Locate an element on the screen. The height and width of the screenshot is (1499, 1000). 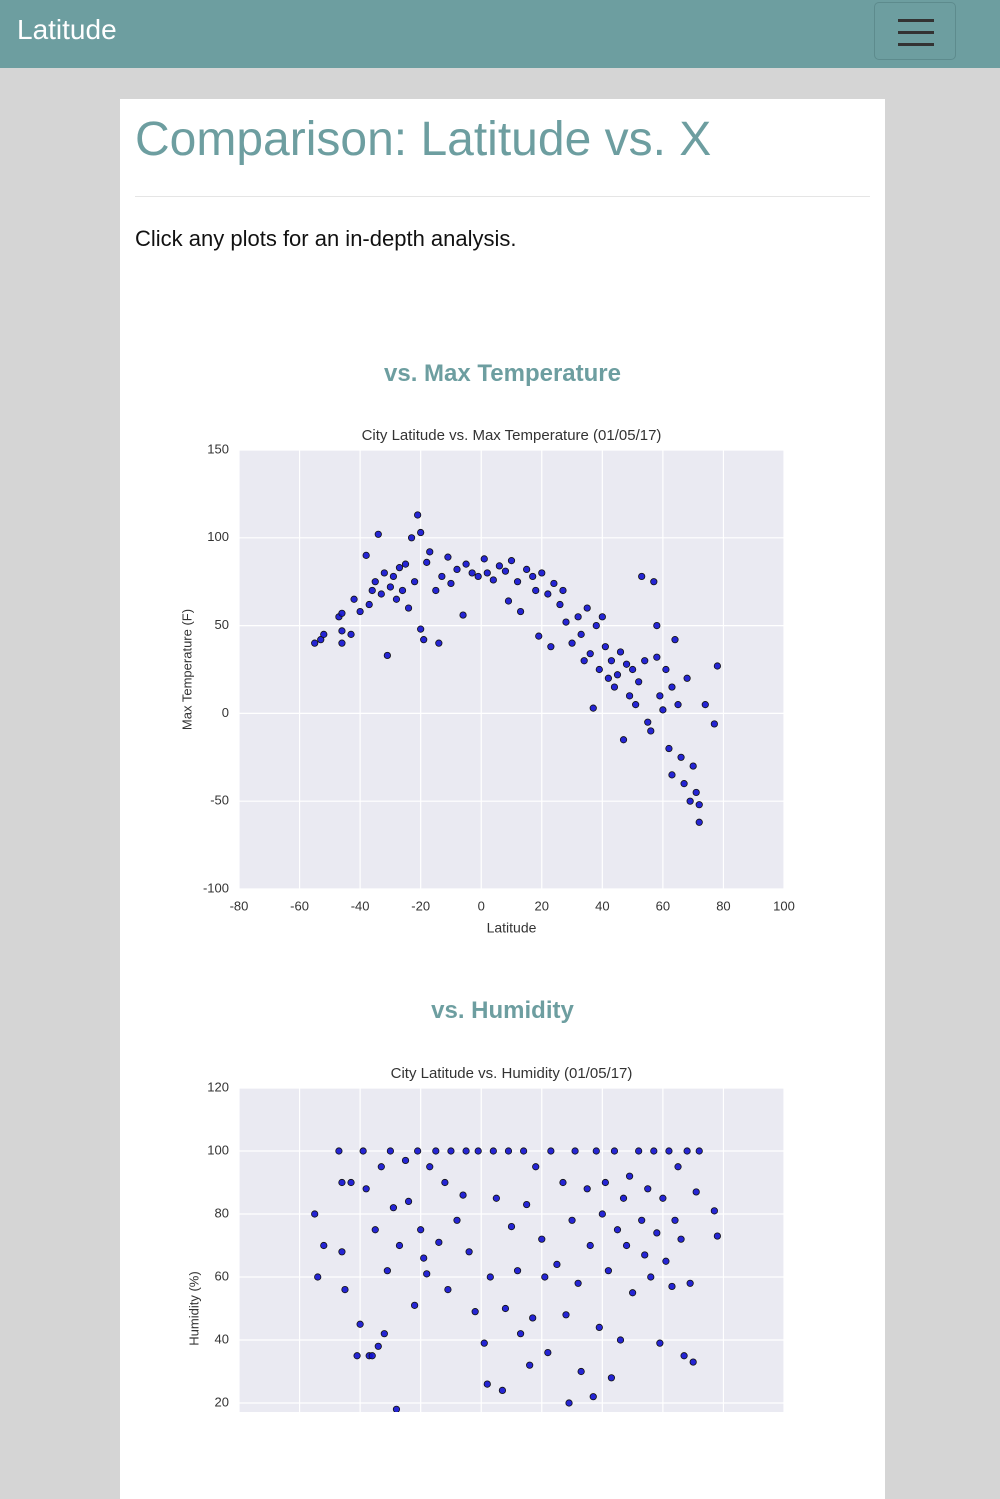
brand: Latitude is located at coordinates (67, 29).